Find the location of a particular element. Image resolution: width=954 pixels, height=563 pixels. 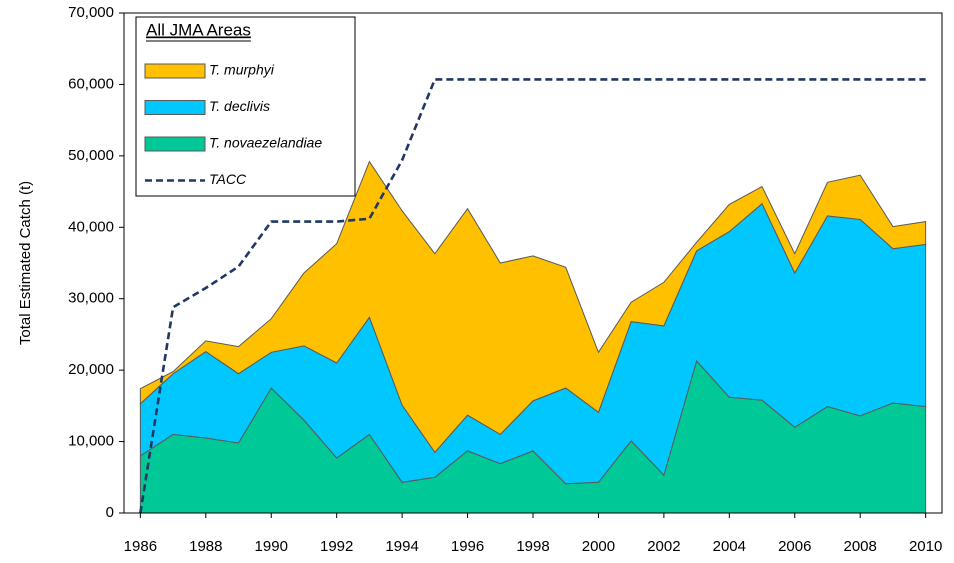

y-tick-label: 70,000 is located at coordinates (91, 12).